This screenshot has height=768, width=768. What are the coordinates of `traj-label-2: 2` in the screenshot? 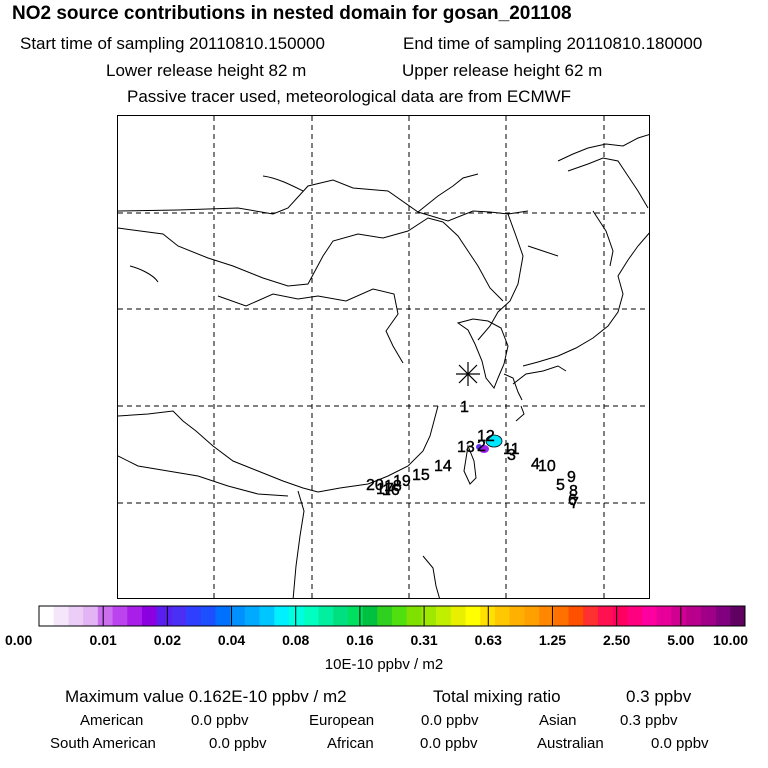 It's located at (481, 446).